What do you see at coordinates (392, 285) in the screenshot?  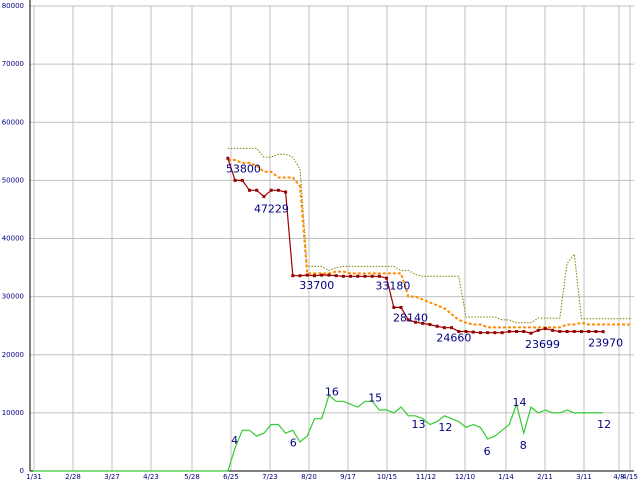 I see `data-label: 33180` at bounding box center [392, 285].